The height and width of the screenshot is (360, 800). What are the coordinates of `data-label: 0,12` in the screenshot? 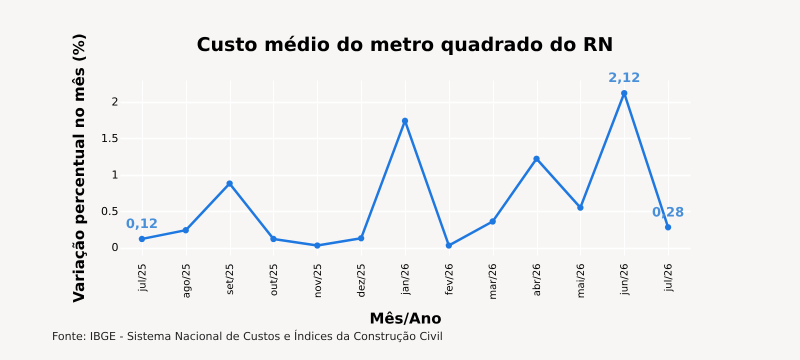 It's located at (142, 224).